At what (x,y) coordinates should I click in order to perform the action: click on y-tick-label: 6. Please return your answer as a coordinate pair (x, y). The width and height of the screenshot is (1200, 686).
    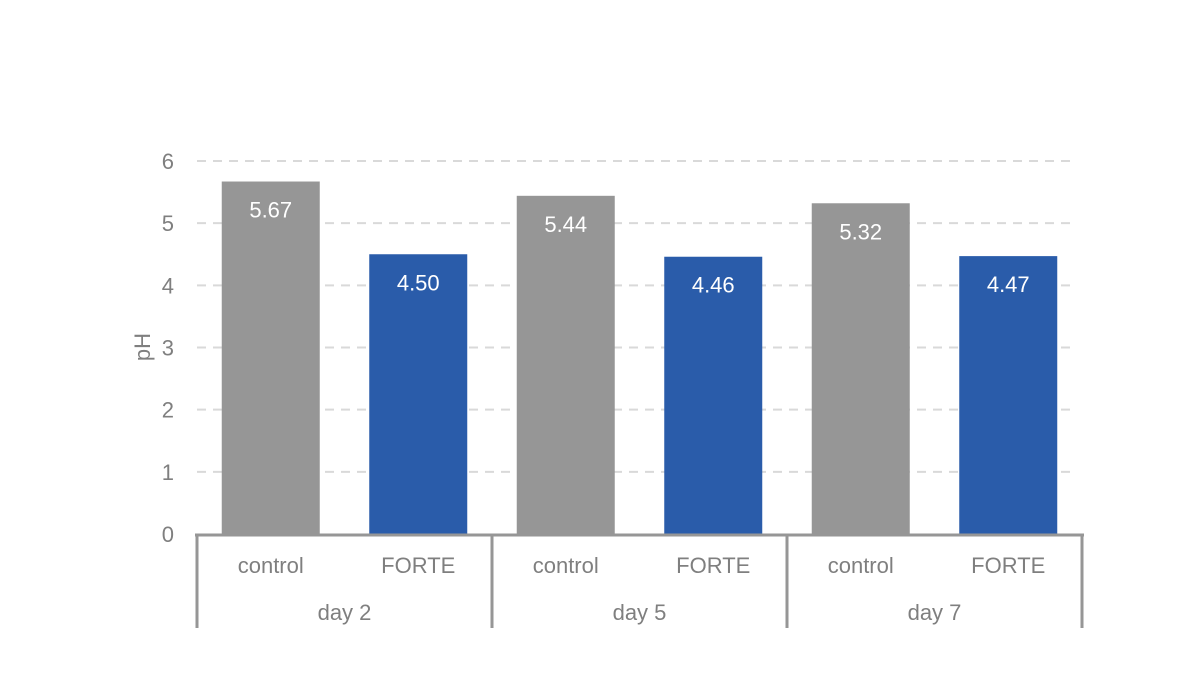
    Looking at the image, I should click on (168, 161).